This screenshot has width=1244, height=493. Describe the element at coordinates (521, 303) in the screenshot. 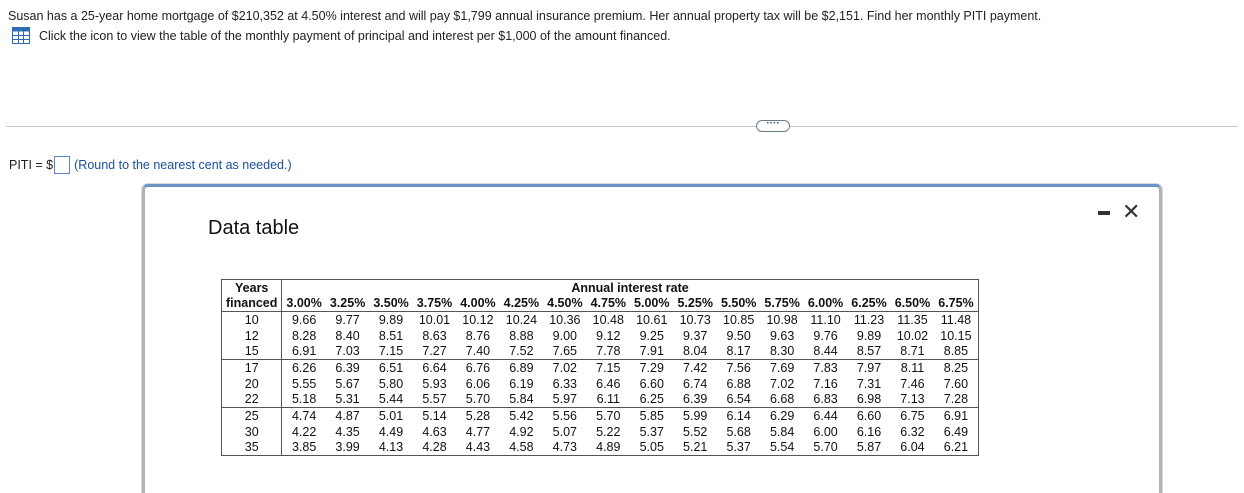

I see `rate-header-cell: 4.25%` at that location.